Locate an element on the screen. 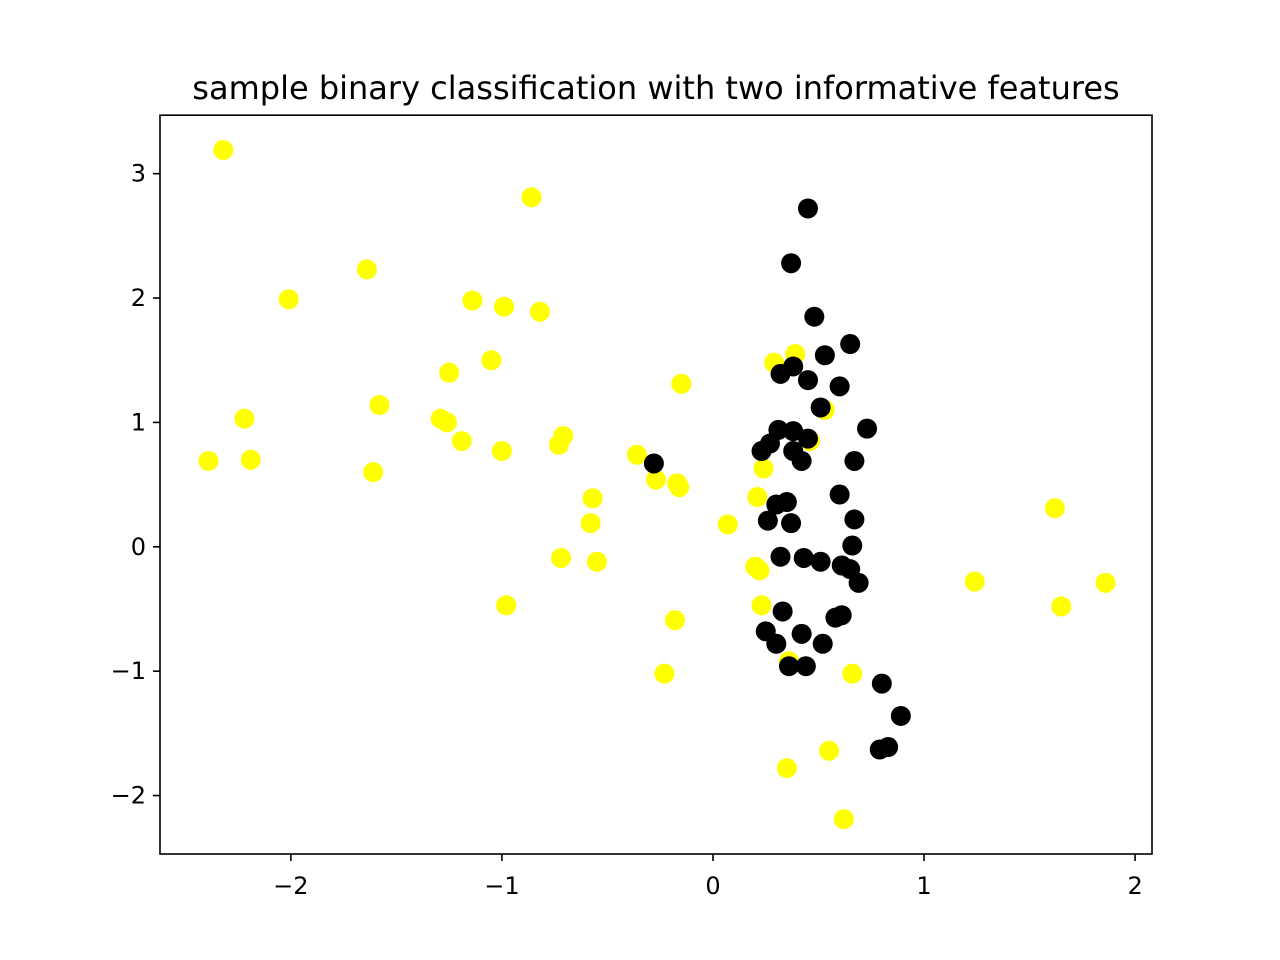 The height and width of the screenshot is (960, 1280). x-tick-label: 2 is located at coordinates (1134, 886).